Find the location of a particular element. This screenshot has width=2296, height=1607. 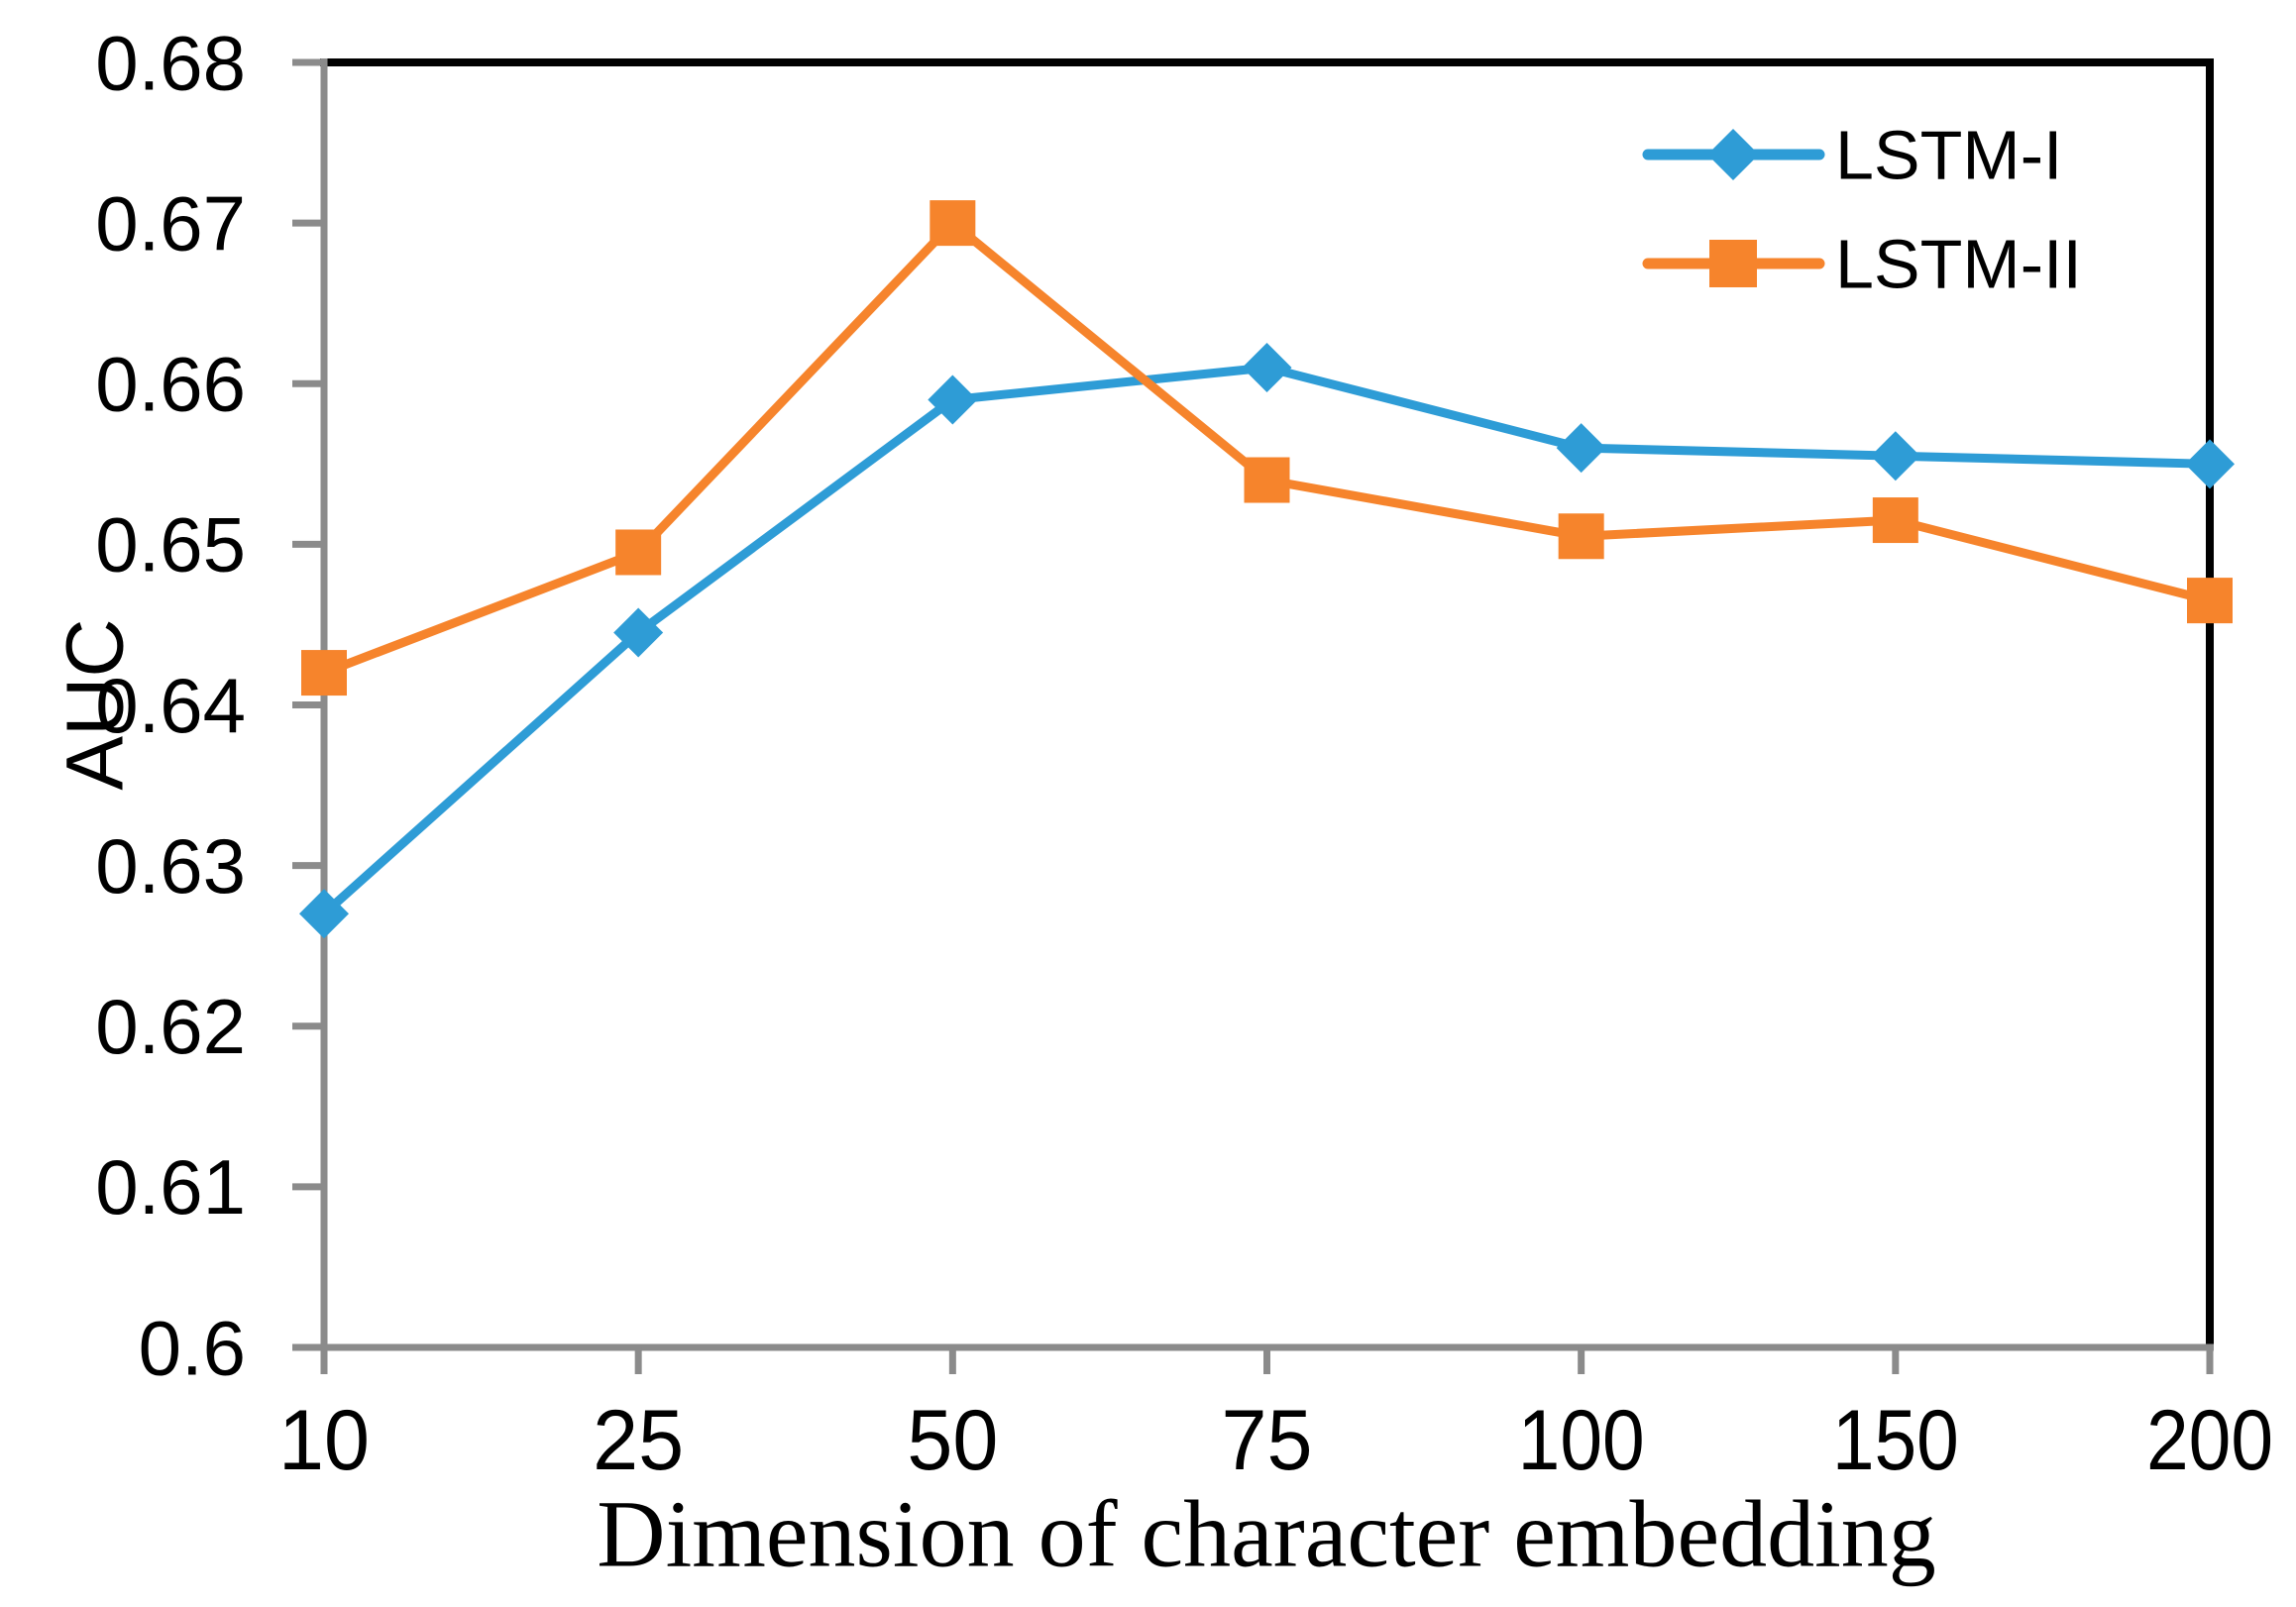

y-tick-label: 0.62 is located at coordinates (170, 1026).